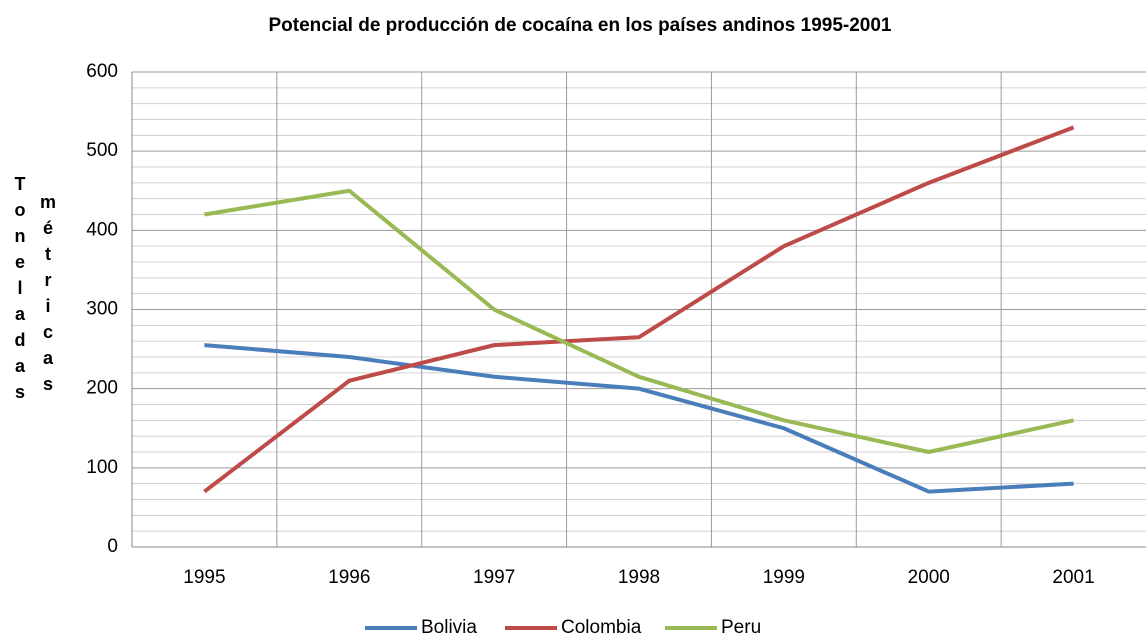  Describe the element at coordinates (741, 627) in the screenshot. I see `legend-label: Peru` at that location.